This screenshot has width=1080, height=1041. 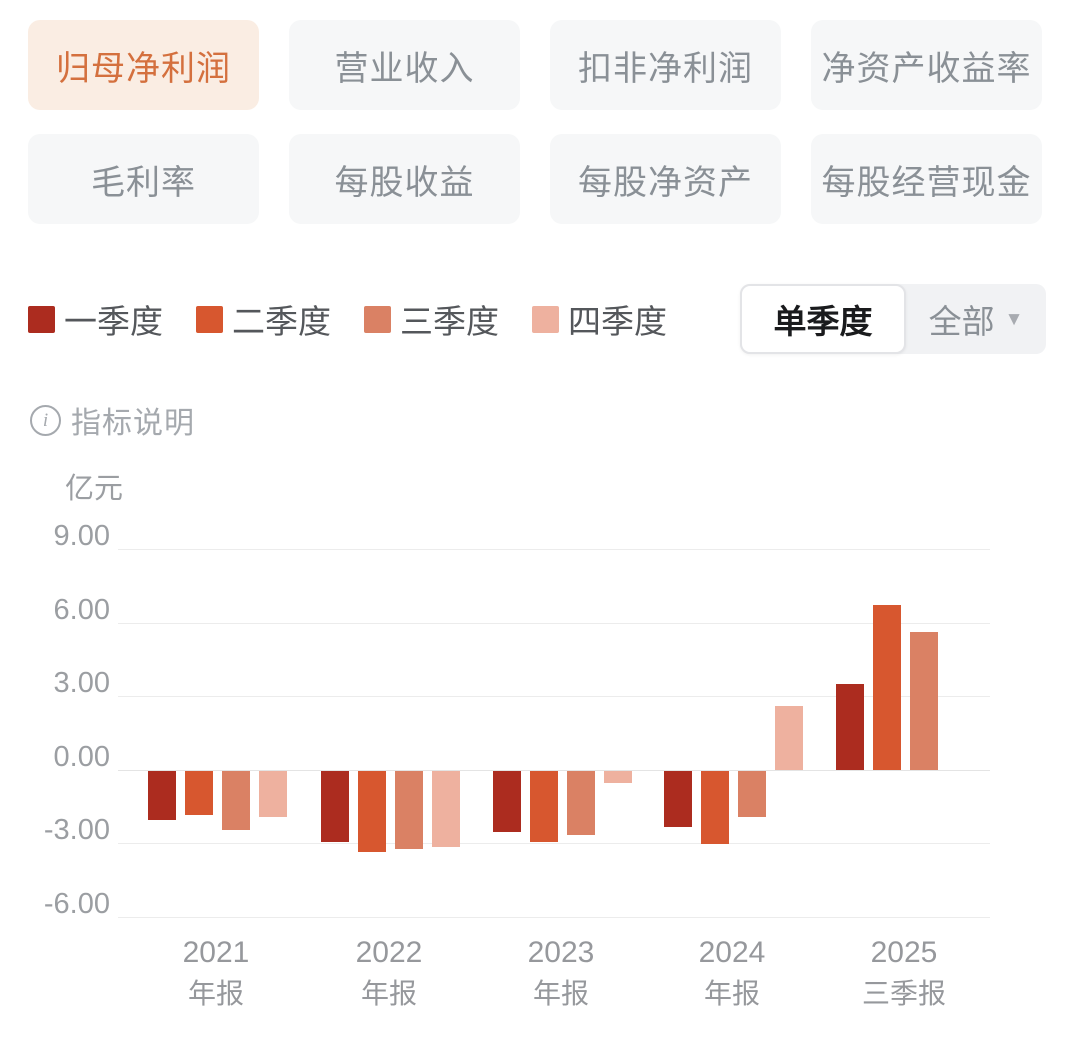 I want to click on bar-2022-q2, so click(x=372, y=811).